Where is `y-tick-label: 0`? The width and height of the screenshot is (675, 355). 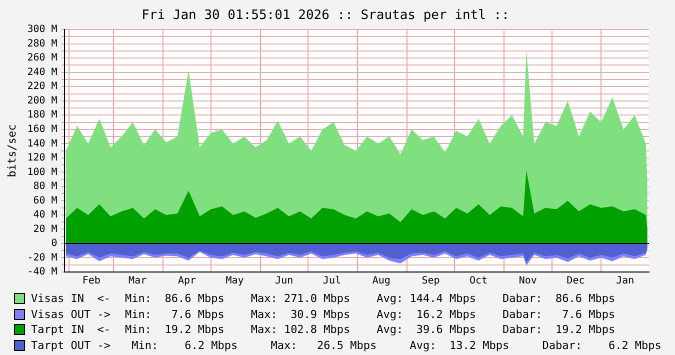
y-tick-label: 0 is located at coordinates (54, 244).